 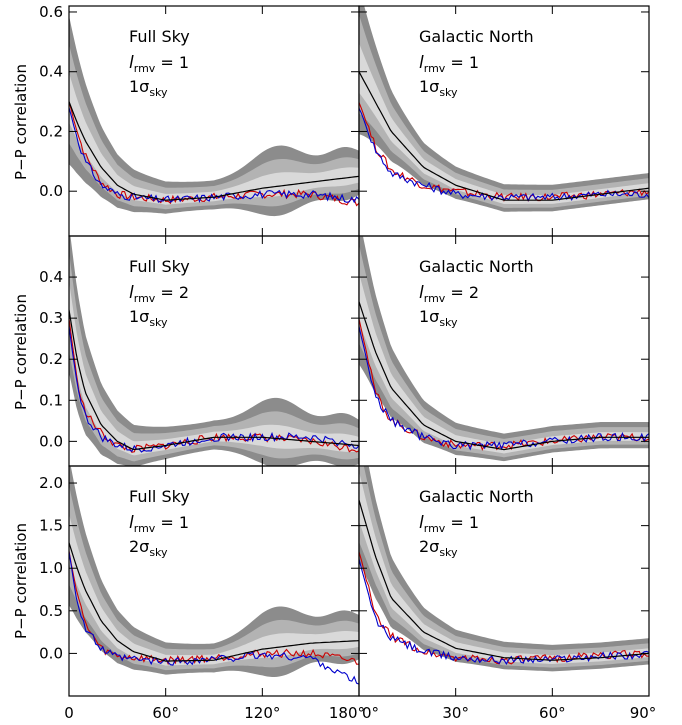 I want to click on y-axis-label-row2: P−P correlation, so click(x=21, y=352).